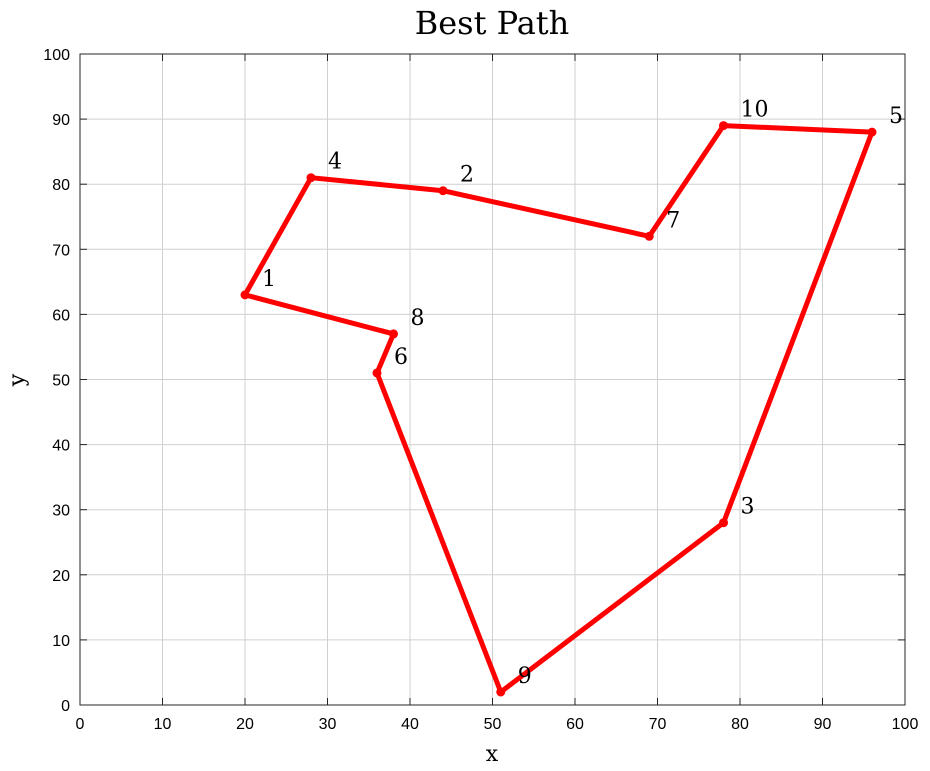  Describe the element at coordinates (61, 120) in the screenshot. I see `y-tick-label: 90` at that location.